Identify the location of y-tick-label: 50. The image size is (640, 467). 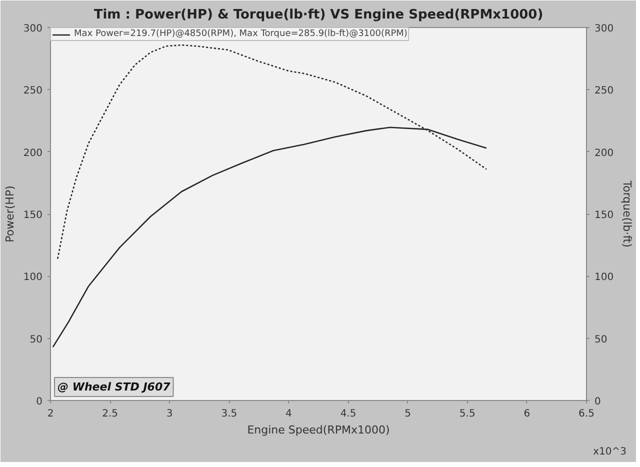
(36, 340).